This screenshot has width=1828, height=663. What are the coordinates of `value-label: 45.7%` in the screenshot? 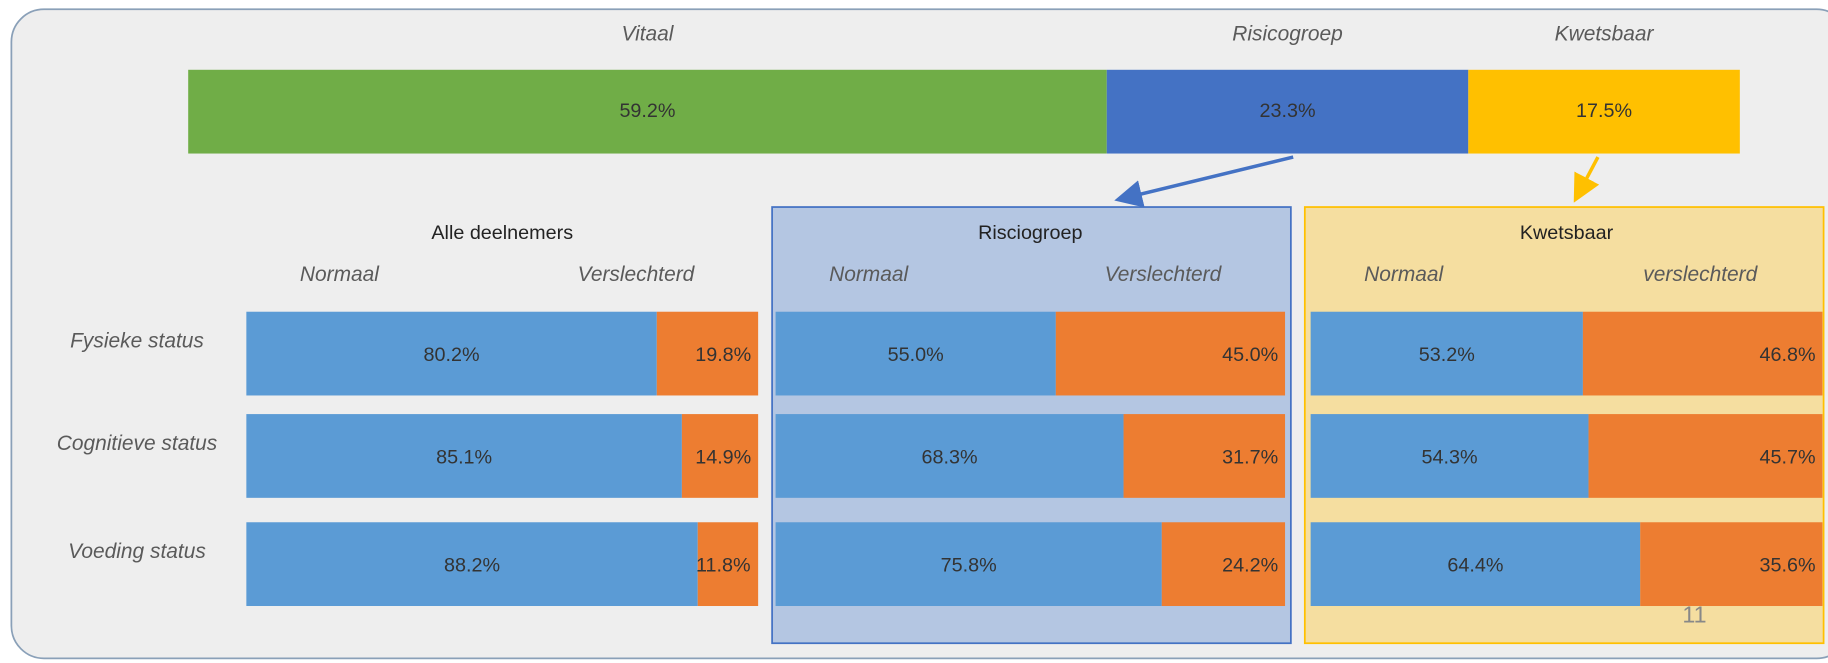 It's located at (1788, 458).